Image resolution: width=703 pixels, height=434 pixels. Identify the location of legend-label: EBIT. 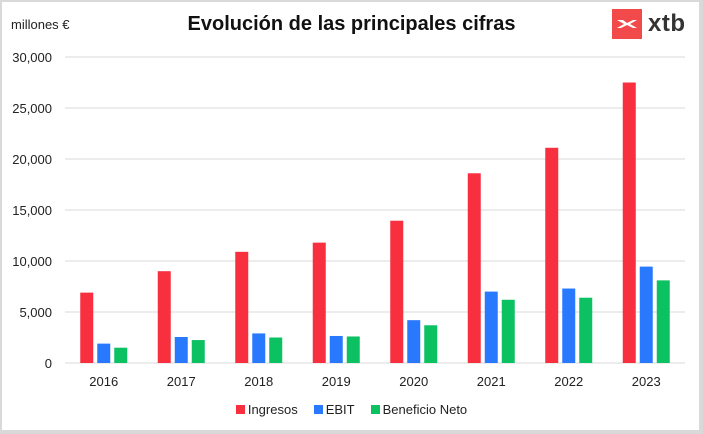
(340, 409).